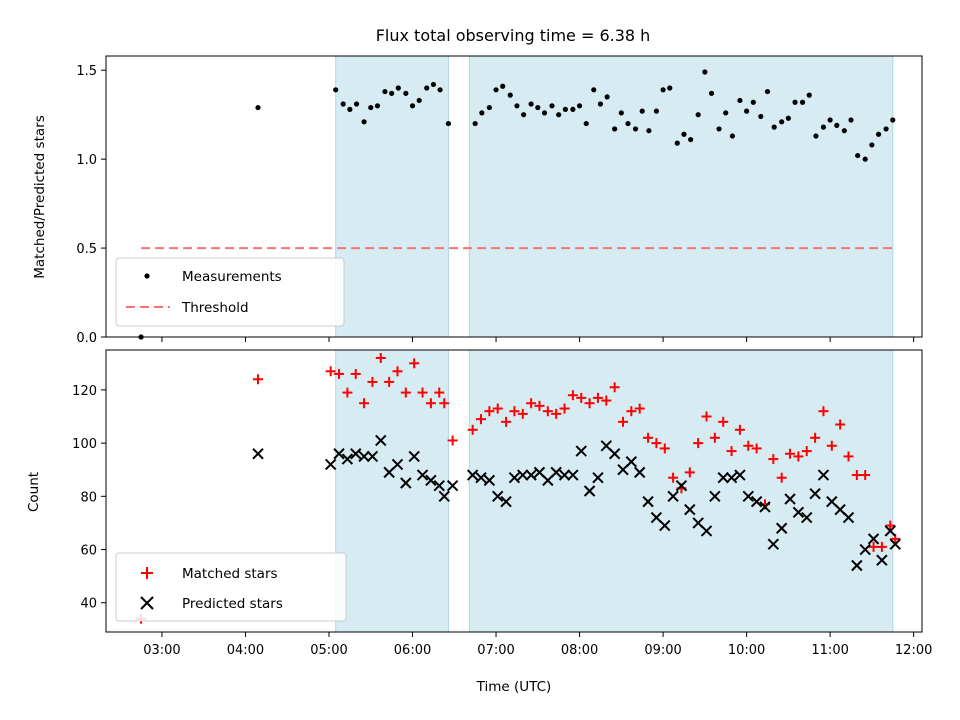  I want to click on y-tick-label: 40, so click(88, 604).